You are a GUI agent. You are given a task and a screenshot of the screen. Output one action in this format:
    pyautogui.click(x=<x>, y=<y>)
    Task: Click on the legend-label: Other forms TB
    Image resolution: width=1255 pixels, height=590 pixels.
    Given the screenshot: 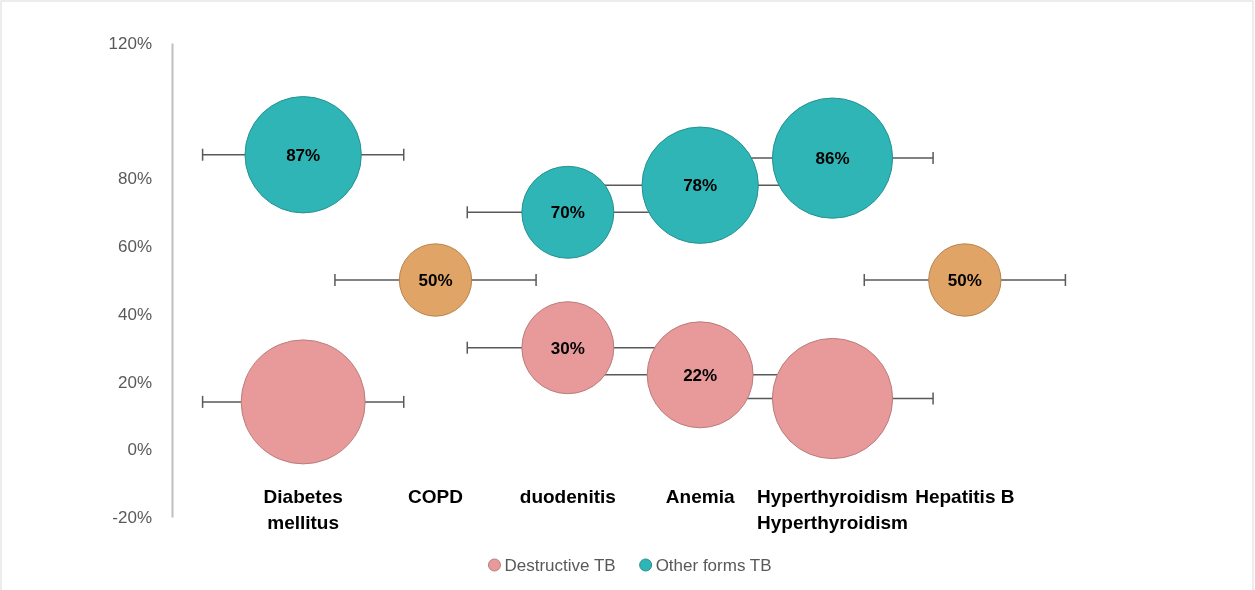 What is the action you would take?
    pyautogui.click(x=713, y=565)
    